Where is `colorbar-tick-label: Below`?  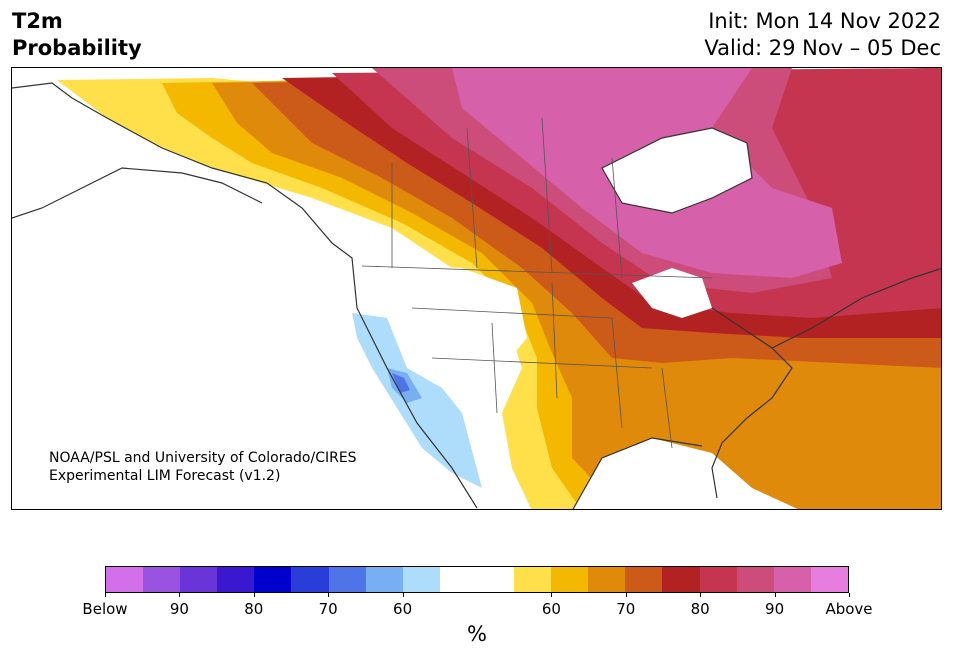
colorbar-tick-label: Below is located at coordinates (105, 609).